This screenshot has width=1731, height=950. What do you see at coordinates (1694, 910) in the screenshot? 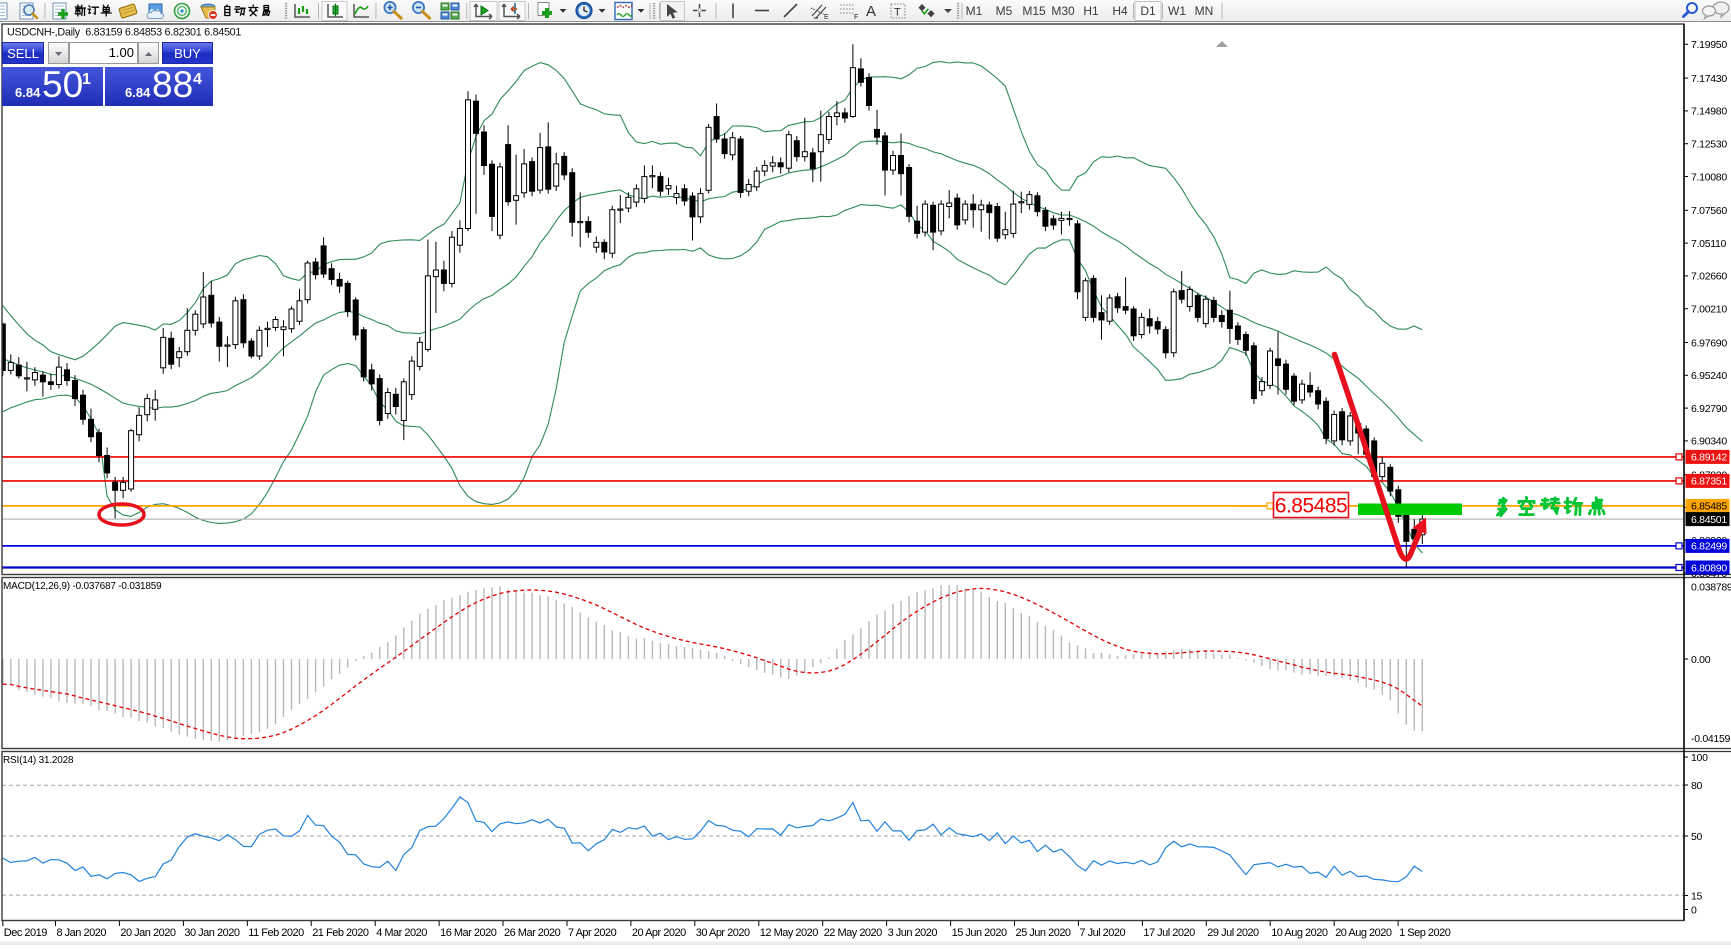
I see `svg-text: 0` at bounding box center [1694, 910].